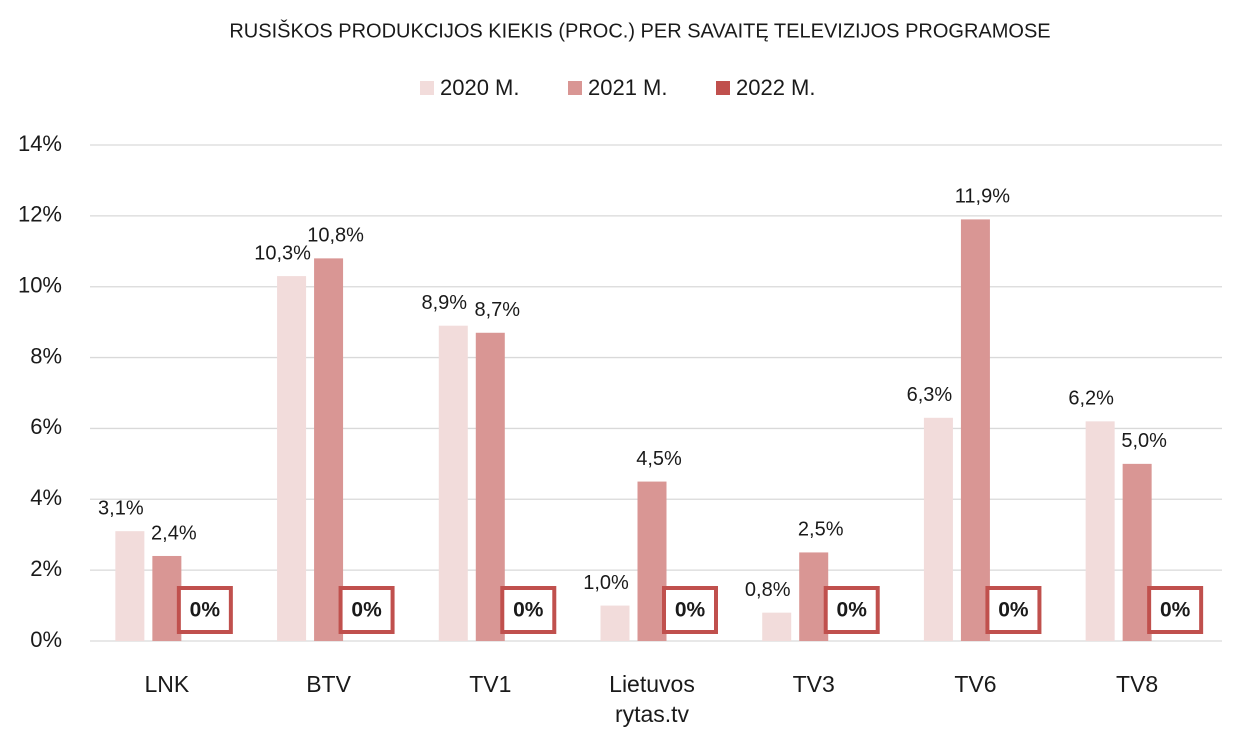 This screenshot has width=1238, height=734. What do you see at coordinates (328, 684) in the screenshot?
I see `x-tick-label: BTV` at bounding box center [328, 684].